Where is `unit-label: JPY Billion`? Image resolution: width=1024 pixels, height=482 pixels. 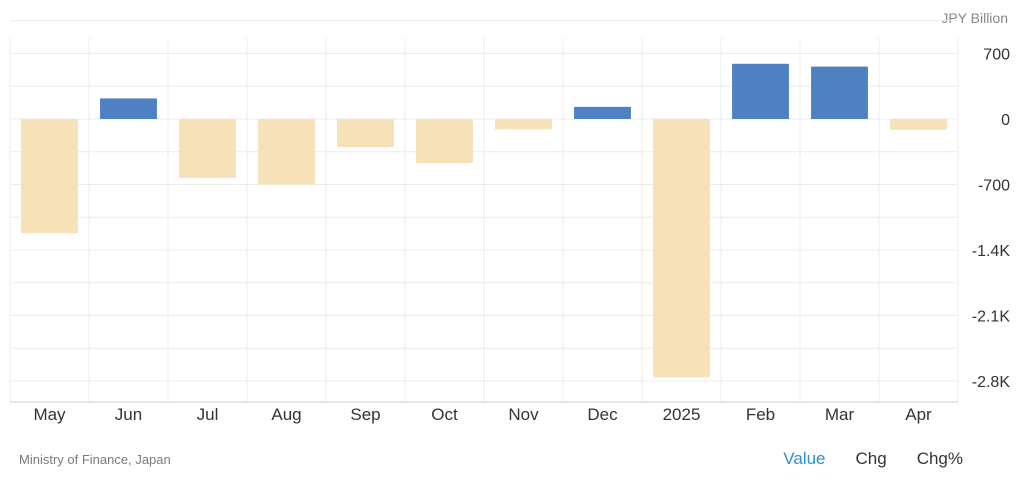 unit-label: JPY Billion is located at coordinates (974, 18).